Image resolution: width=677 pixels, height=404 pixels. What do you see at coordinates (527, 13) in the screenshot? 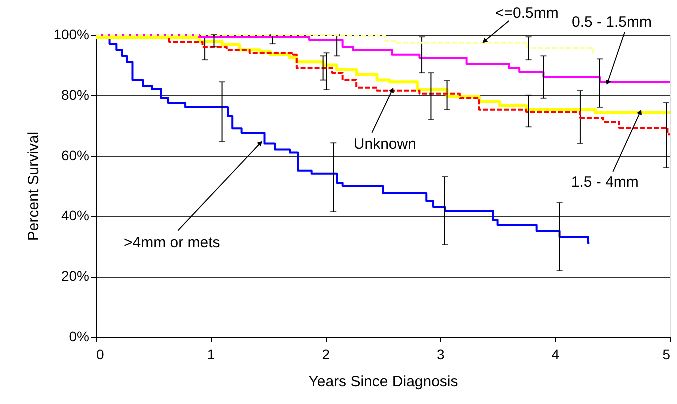
I see `annotation: <=0.5mm` at bounding box center [527, 13].